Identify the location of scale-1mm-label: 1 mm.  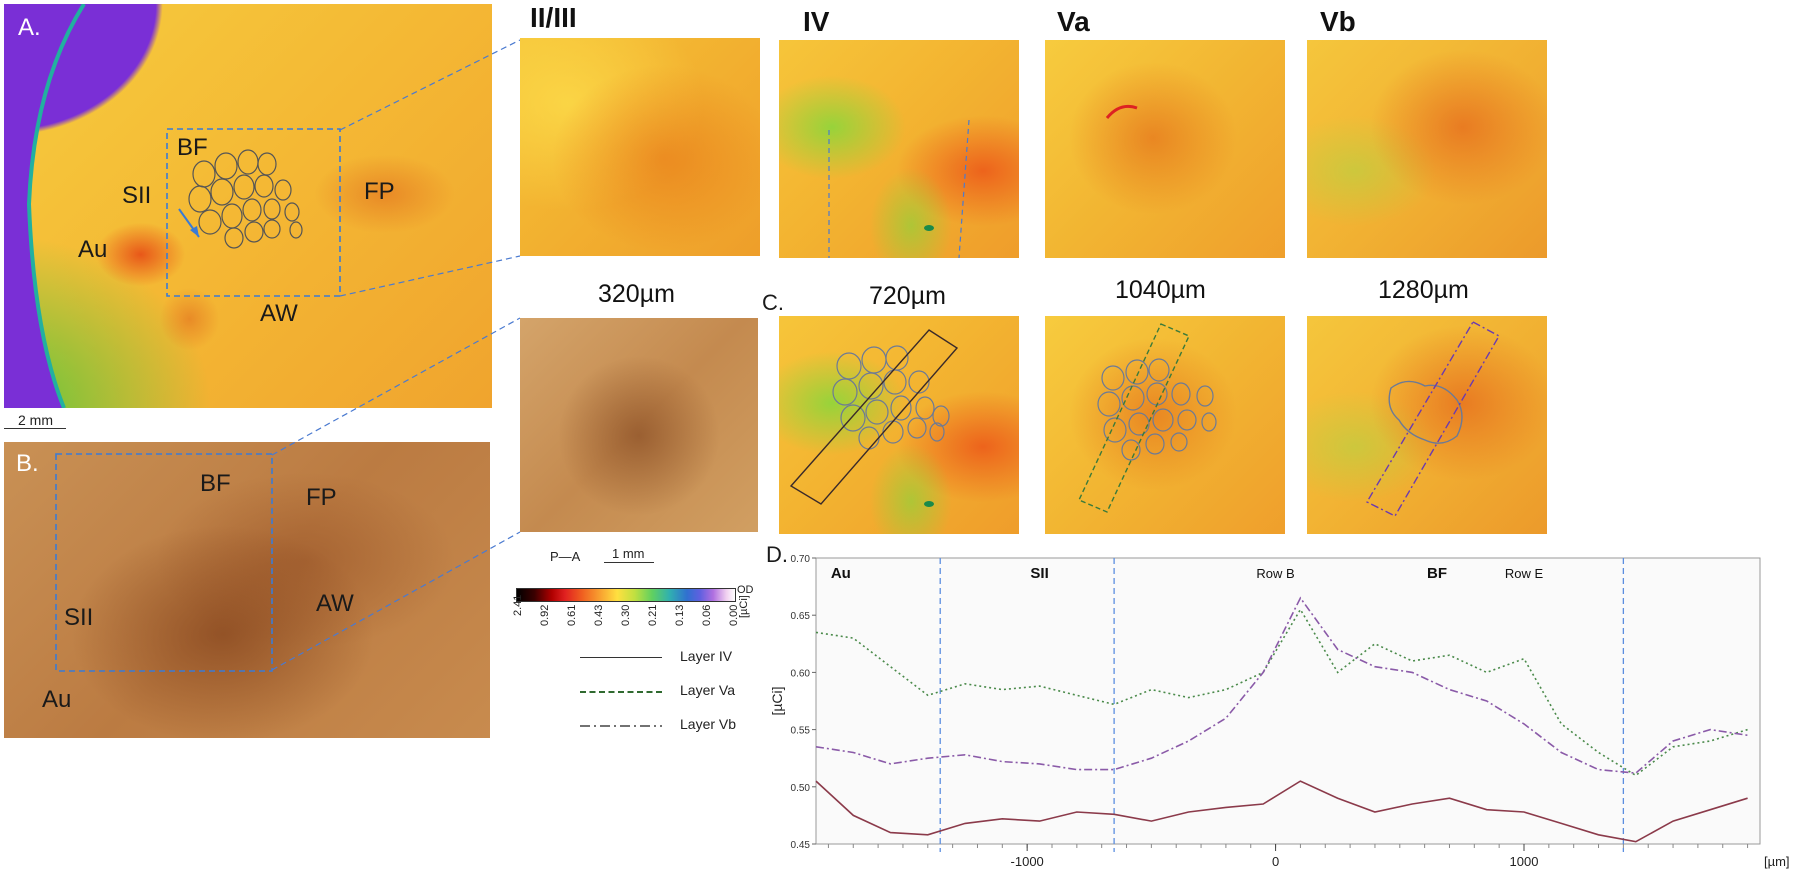
(628, 553).